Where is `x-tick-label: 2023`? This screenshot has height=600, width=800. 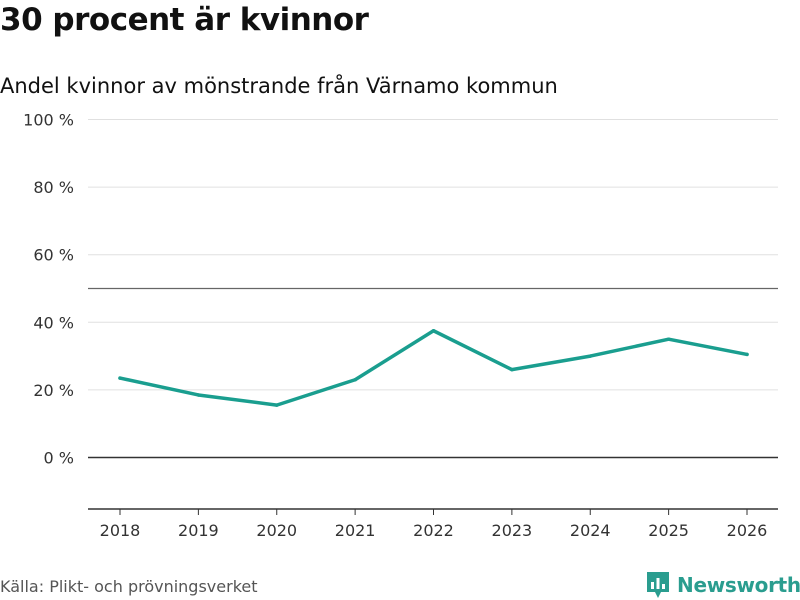 x-tick-label: 2023 is located at coordinates (512, 530).